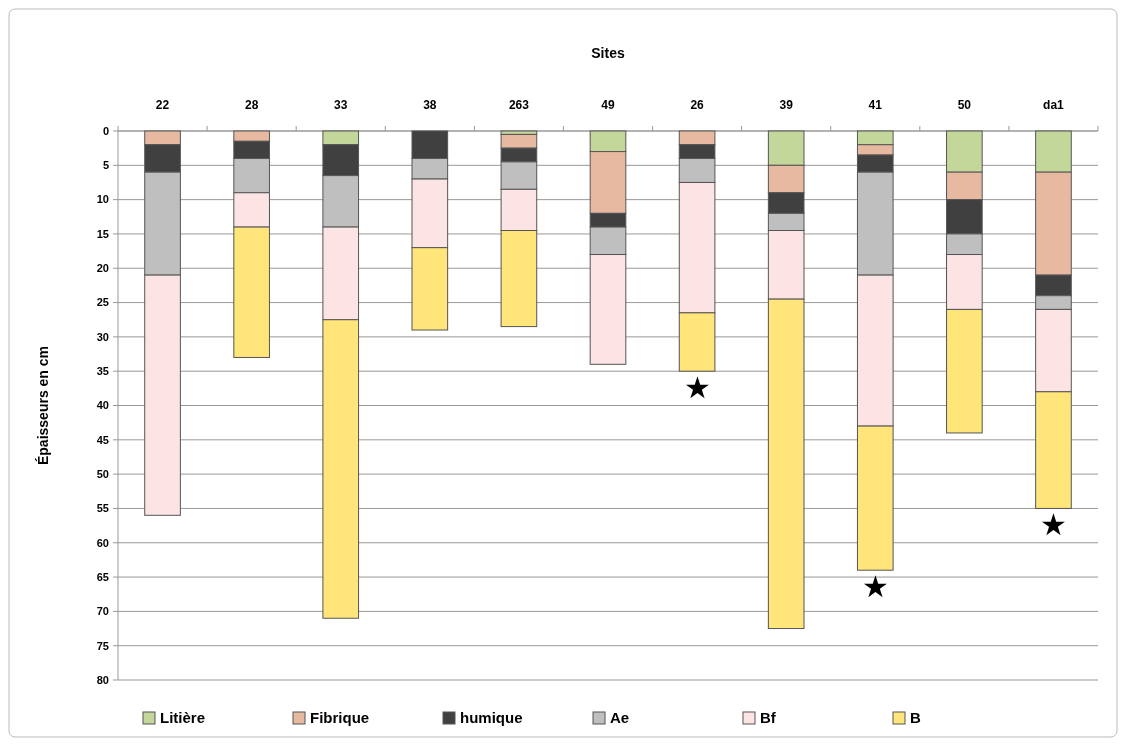 The height and width of the screenshot is (746, 1128). What do you see at coordinates (251, 105) in the screenshot?
I see `x-tick-label: 28` at bounding box center [251, 105].